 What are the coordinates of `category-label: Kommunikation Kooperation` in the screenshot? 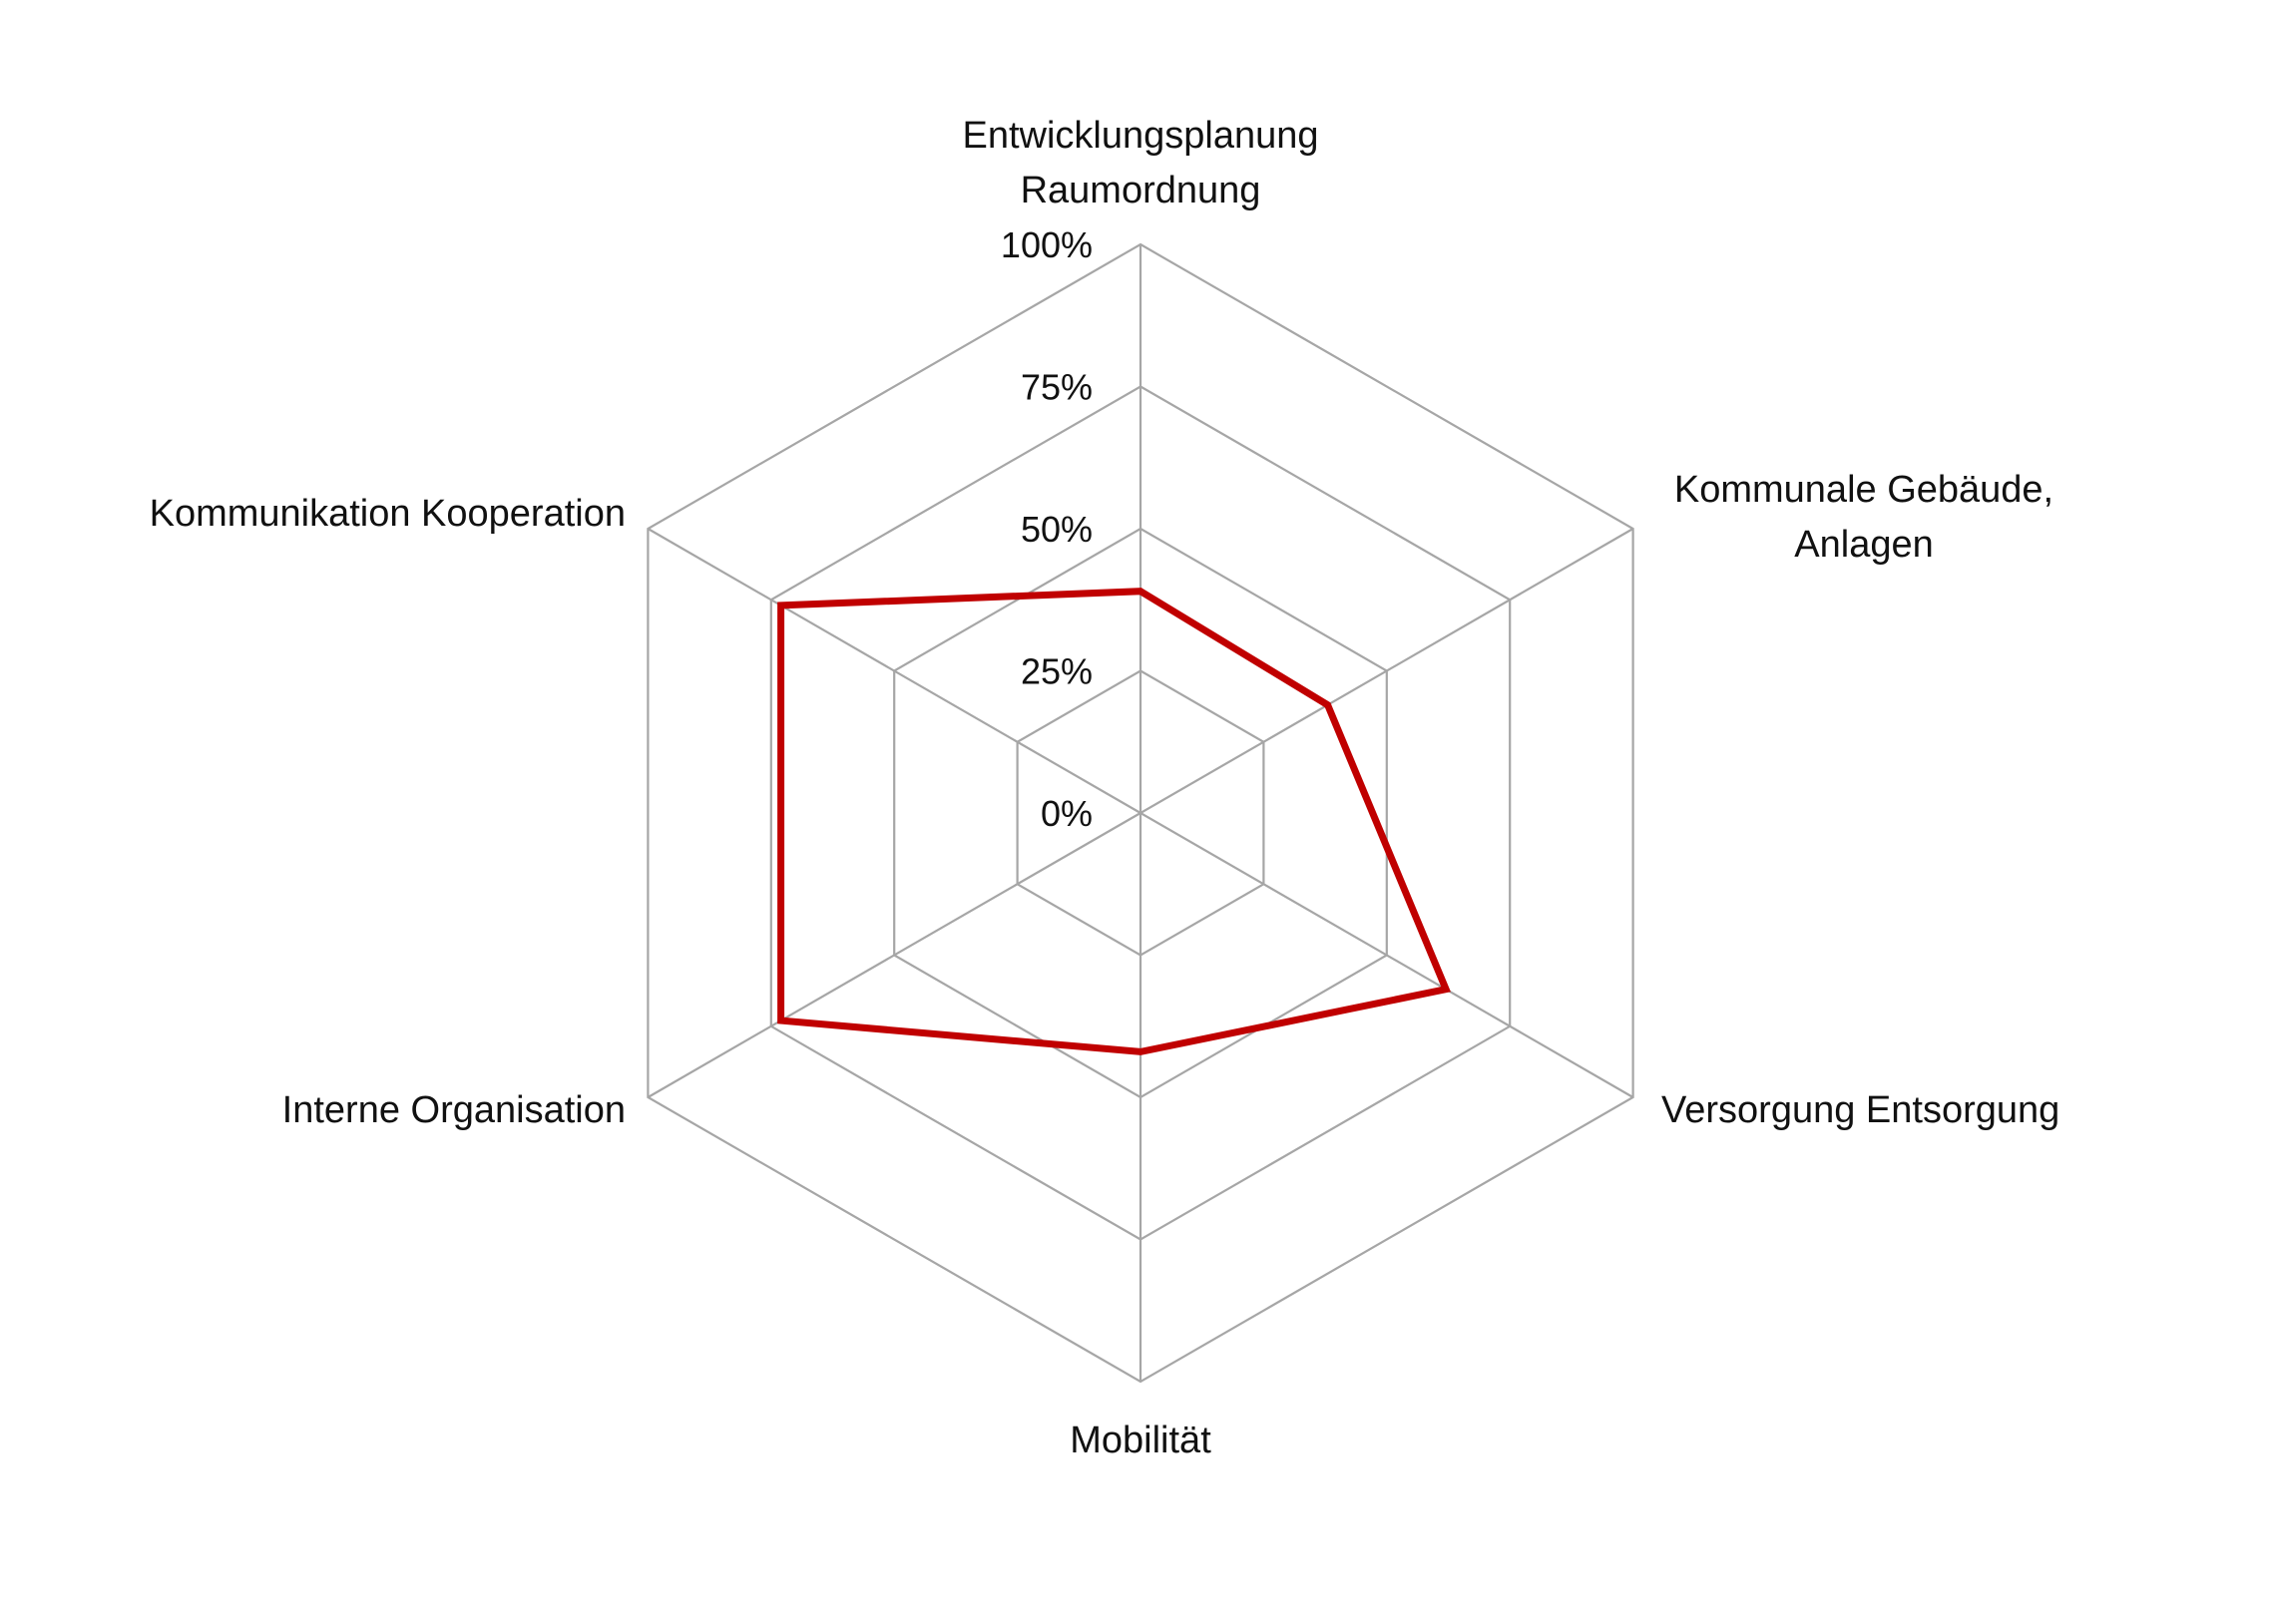 It's located at (388, 514).